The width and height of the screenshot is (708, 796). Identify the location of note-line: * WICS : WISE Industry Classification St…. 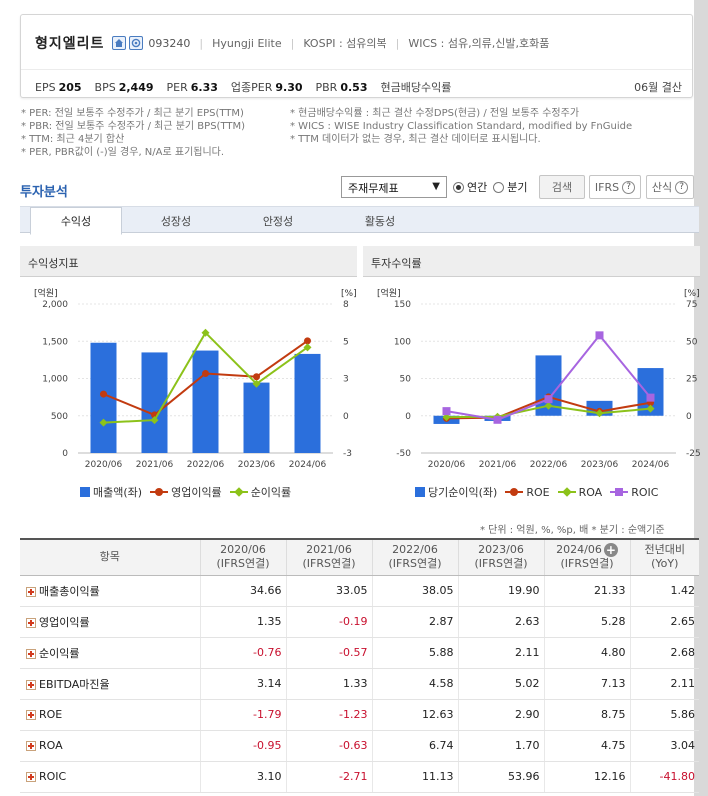
(461, 126).